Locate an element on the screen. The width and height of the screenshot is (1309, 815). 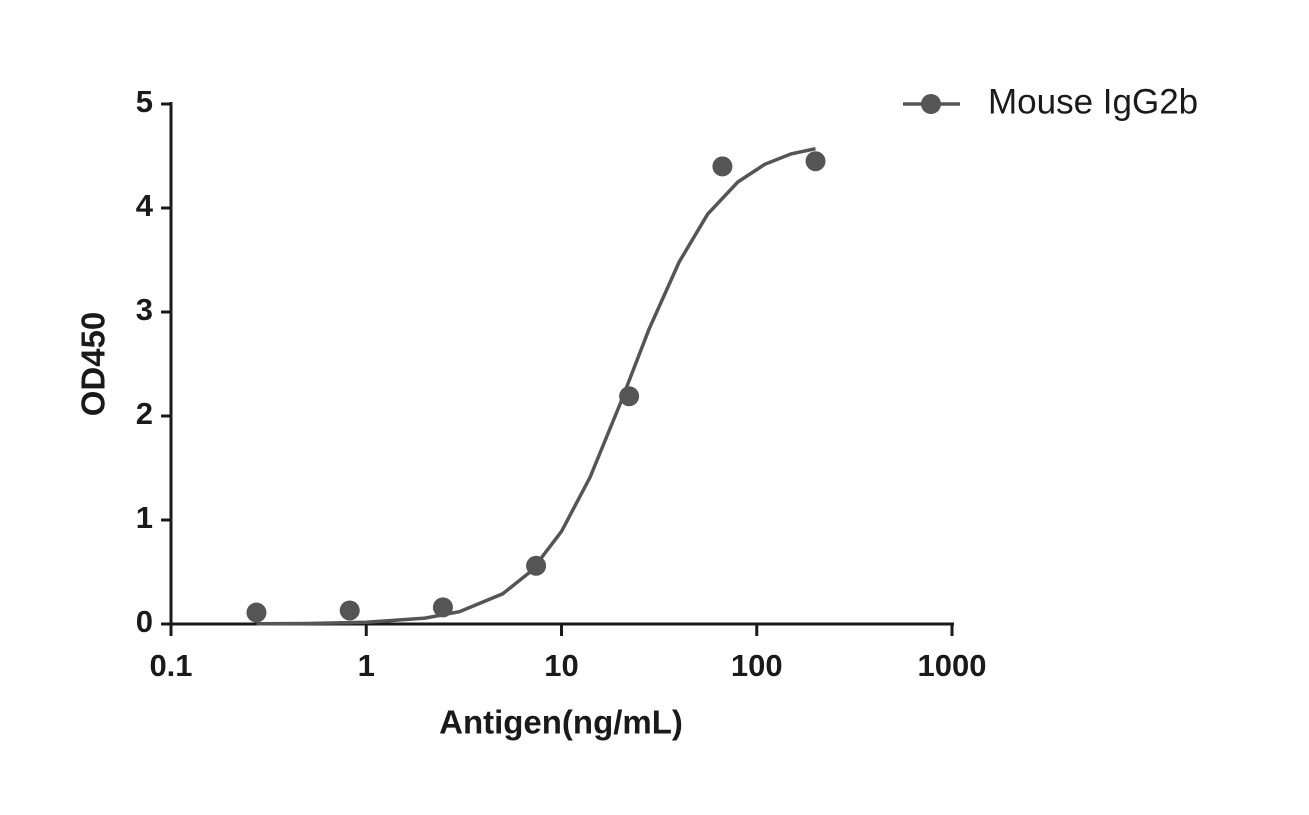
x-tick-label: 100 is located at coordinates (757, 665).